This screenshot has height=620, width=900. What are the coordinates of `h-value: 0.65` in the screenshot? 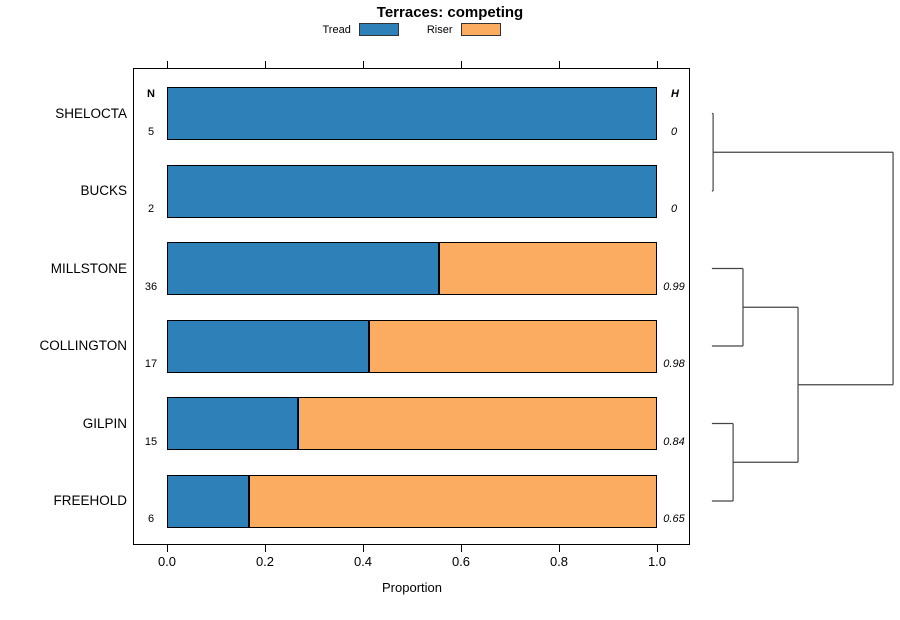 It's located at (674, 519).